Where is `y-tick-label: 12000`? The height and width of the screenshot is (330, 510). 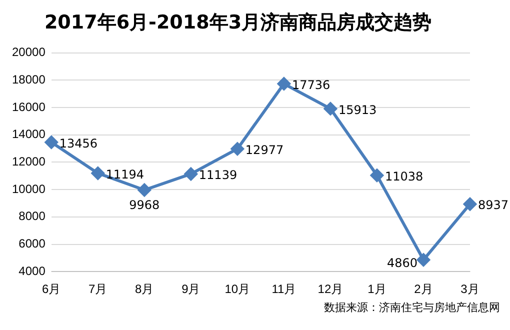
y-tick-label: 12000 is located at coordinates (29, 161).